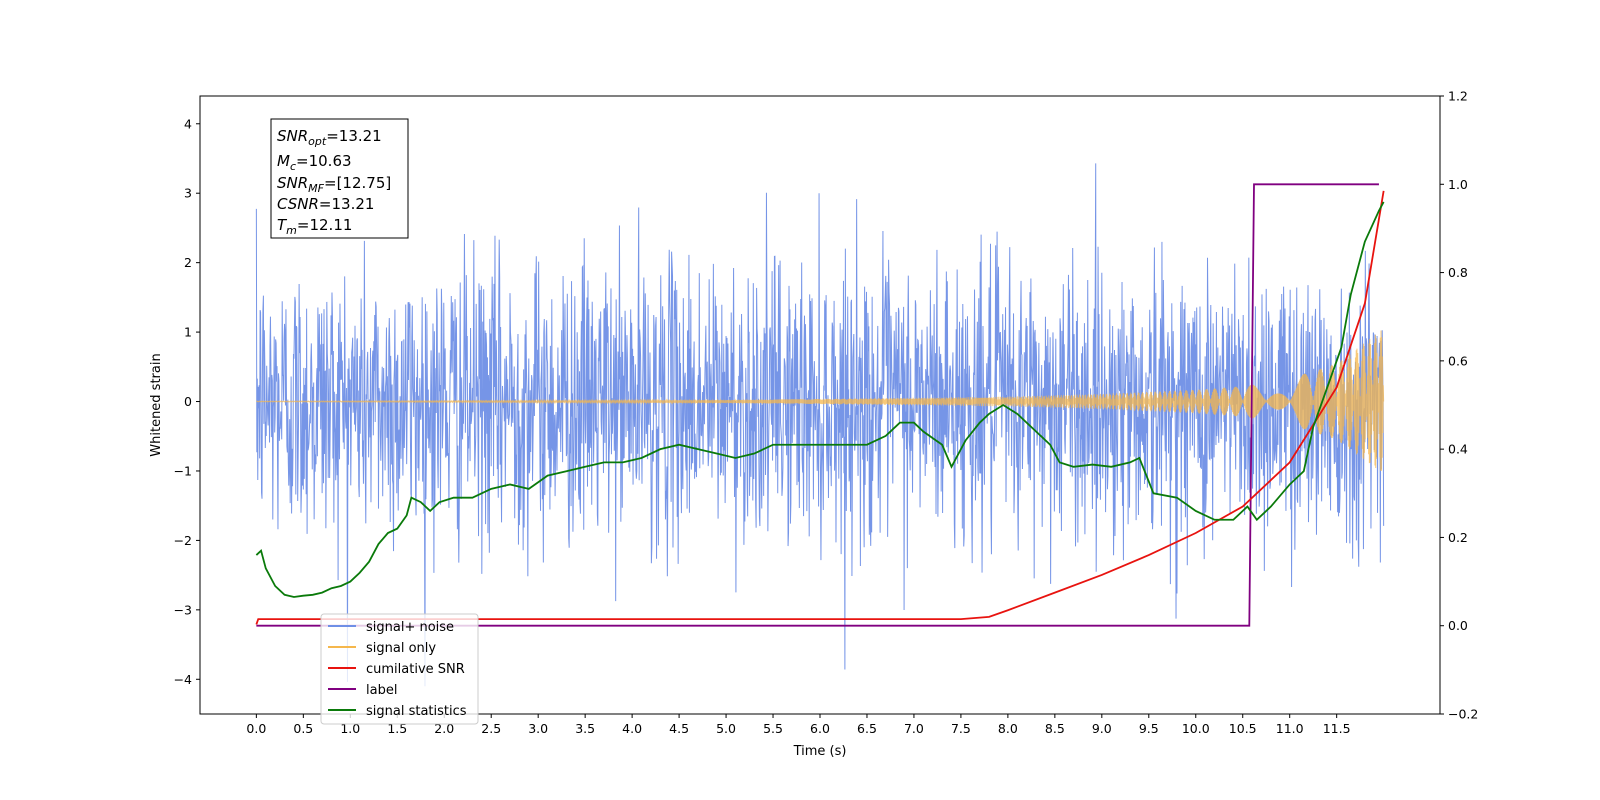  Describe the element at coordinates (538, 728) in the screenshot. I see `x-tick-label: 3.0` at that location.